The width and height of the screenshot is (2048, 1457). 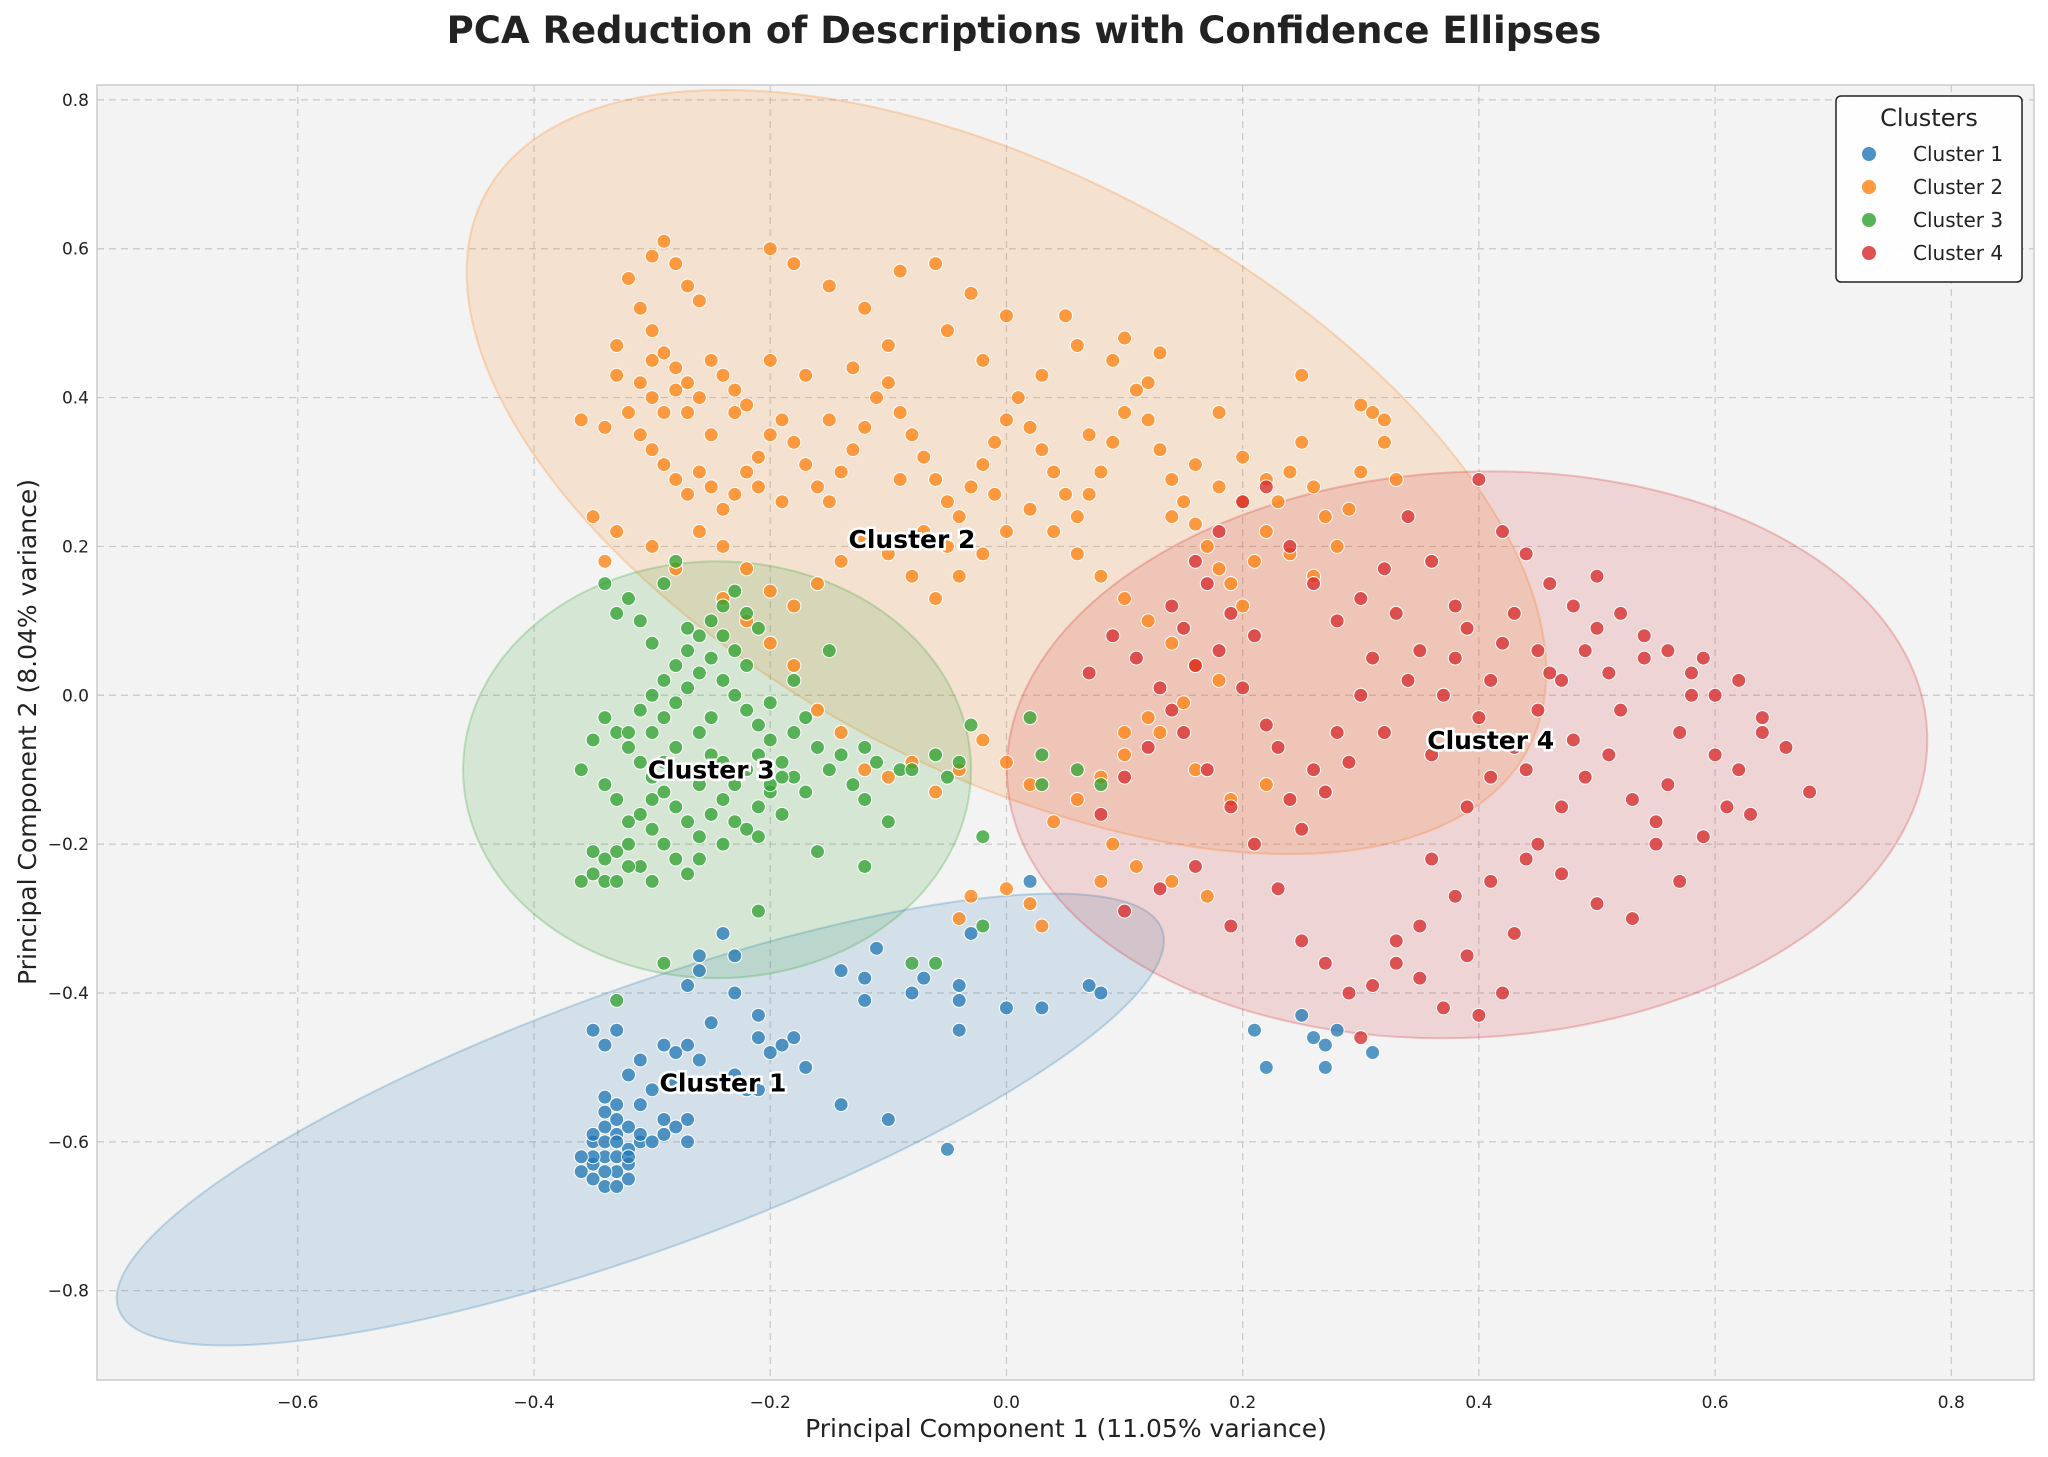 What do you see at coordinates (770, 1403) in the screenshot?
I see `x-tick-label: −0.2` at bounding box center [770, 1403].